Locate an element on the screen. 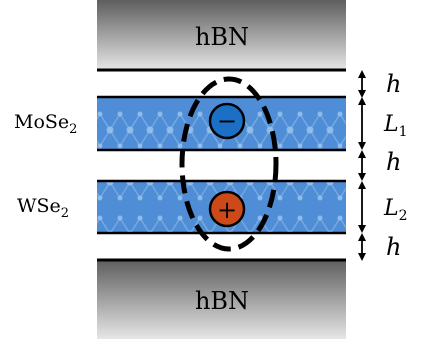 The image size is (422, 339). gap-label-middle: h is located at coordinates (393, 162).